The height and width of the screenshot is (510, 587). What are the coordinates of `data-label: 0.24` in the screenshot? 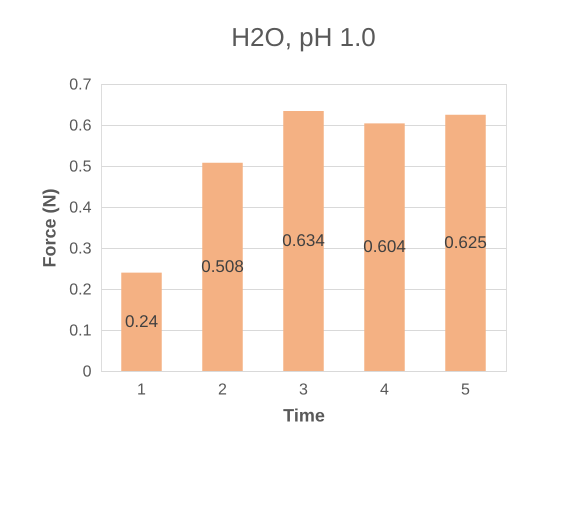 It's located at (141, 321).